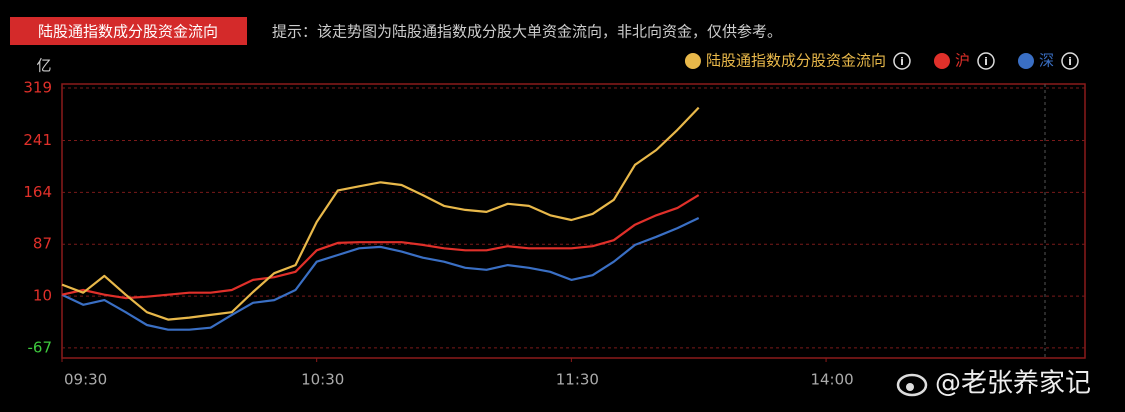  I want to click on y-unit: 亿, so click(43, 66).